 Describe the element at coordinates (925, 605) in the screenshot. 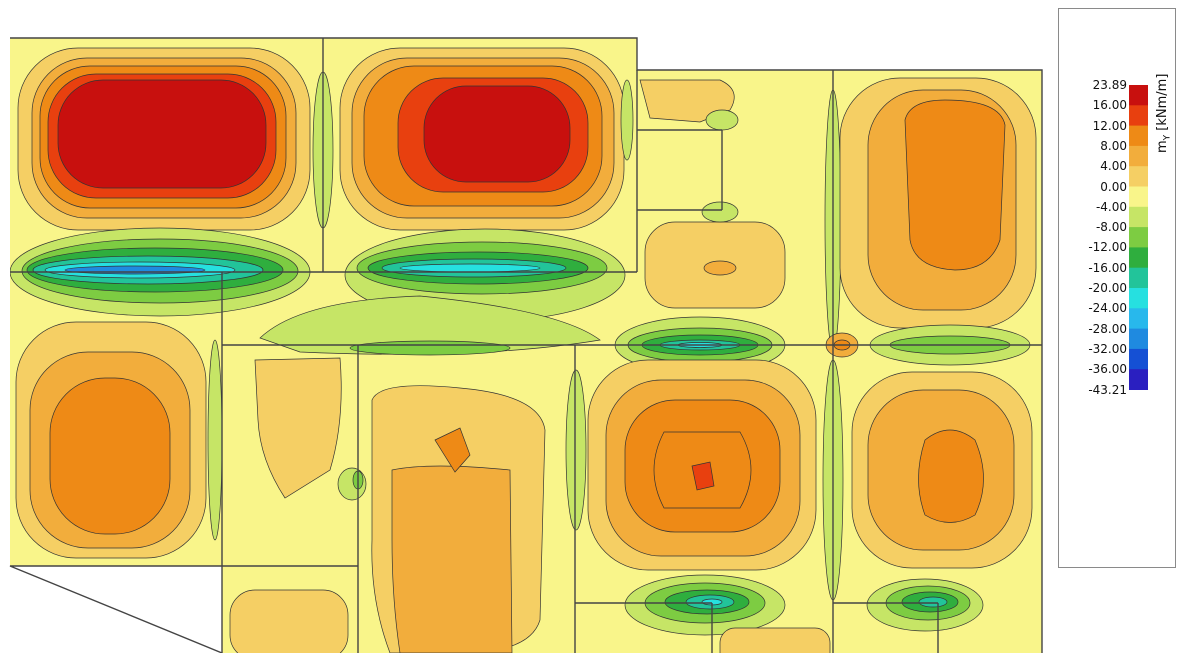

I see `negative-pocket-bottom-right` at that location.